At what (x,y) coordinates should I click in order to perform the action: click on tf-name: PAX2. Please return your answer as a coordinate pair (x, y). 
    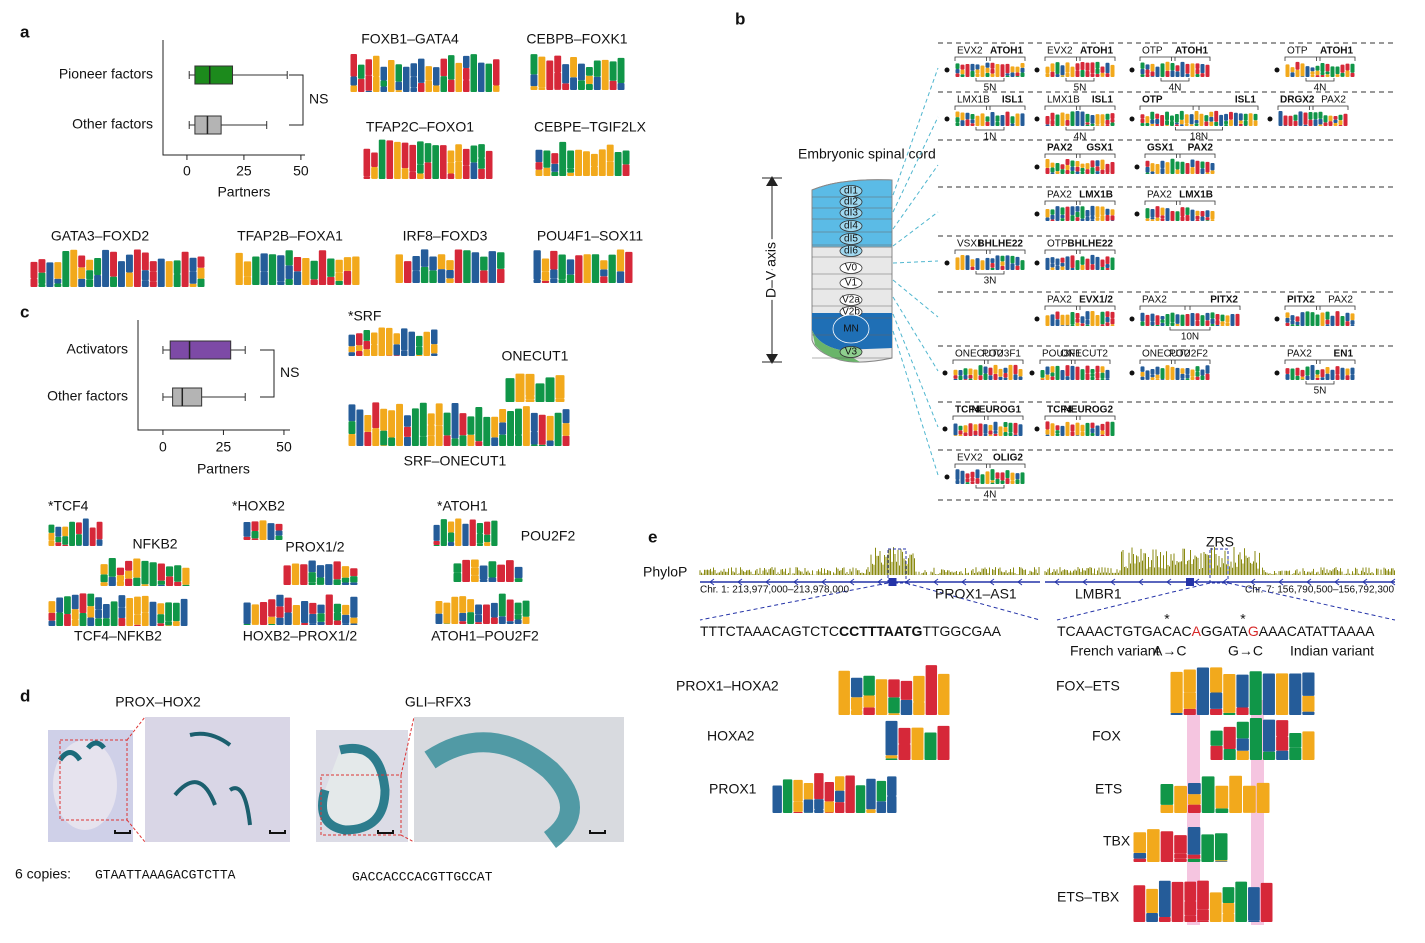
    Looking at the image, I should click on (1059, 300).